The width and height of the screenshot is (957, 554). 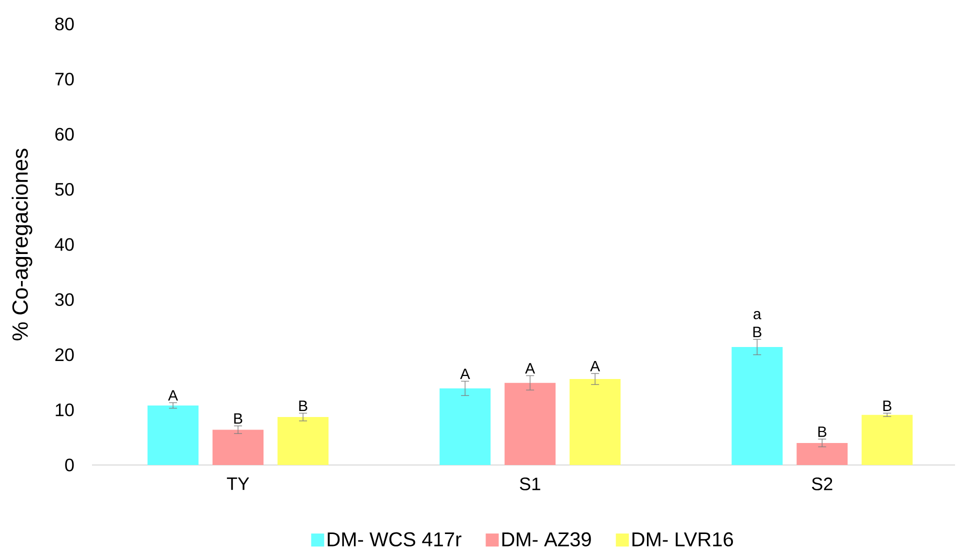 I want to click on y-tick-label: 70, so click(x=64, y=79).